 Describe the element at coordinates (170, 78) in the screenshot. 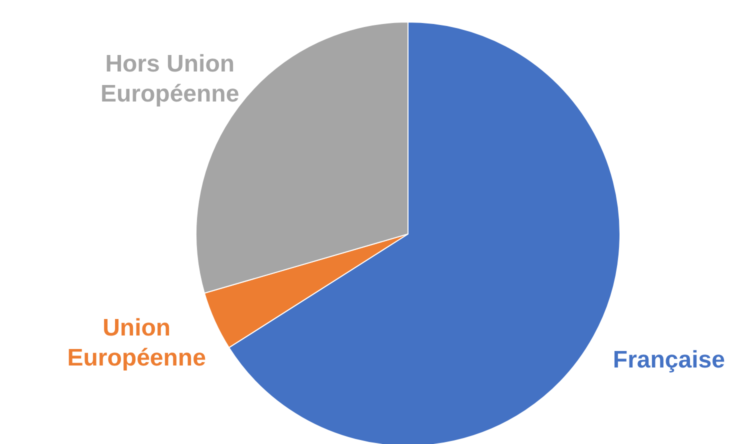

I see `slice-label: Hors Union Européenne` at that location.